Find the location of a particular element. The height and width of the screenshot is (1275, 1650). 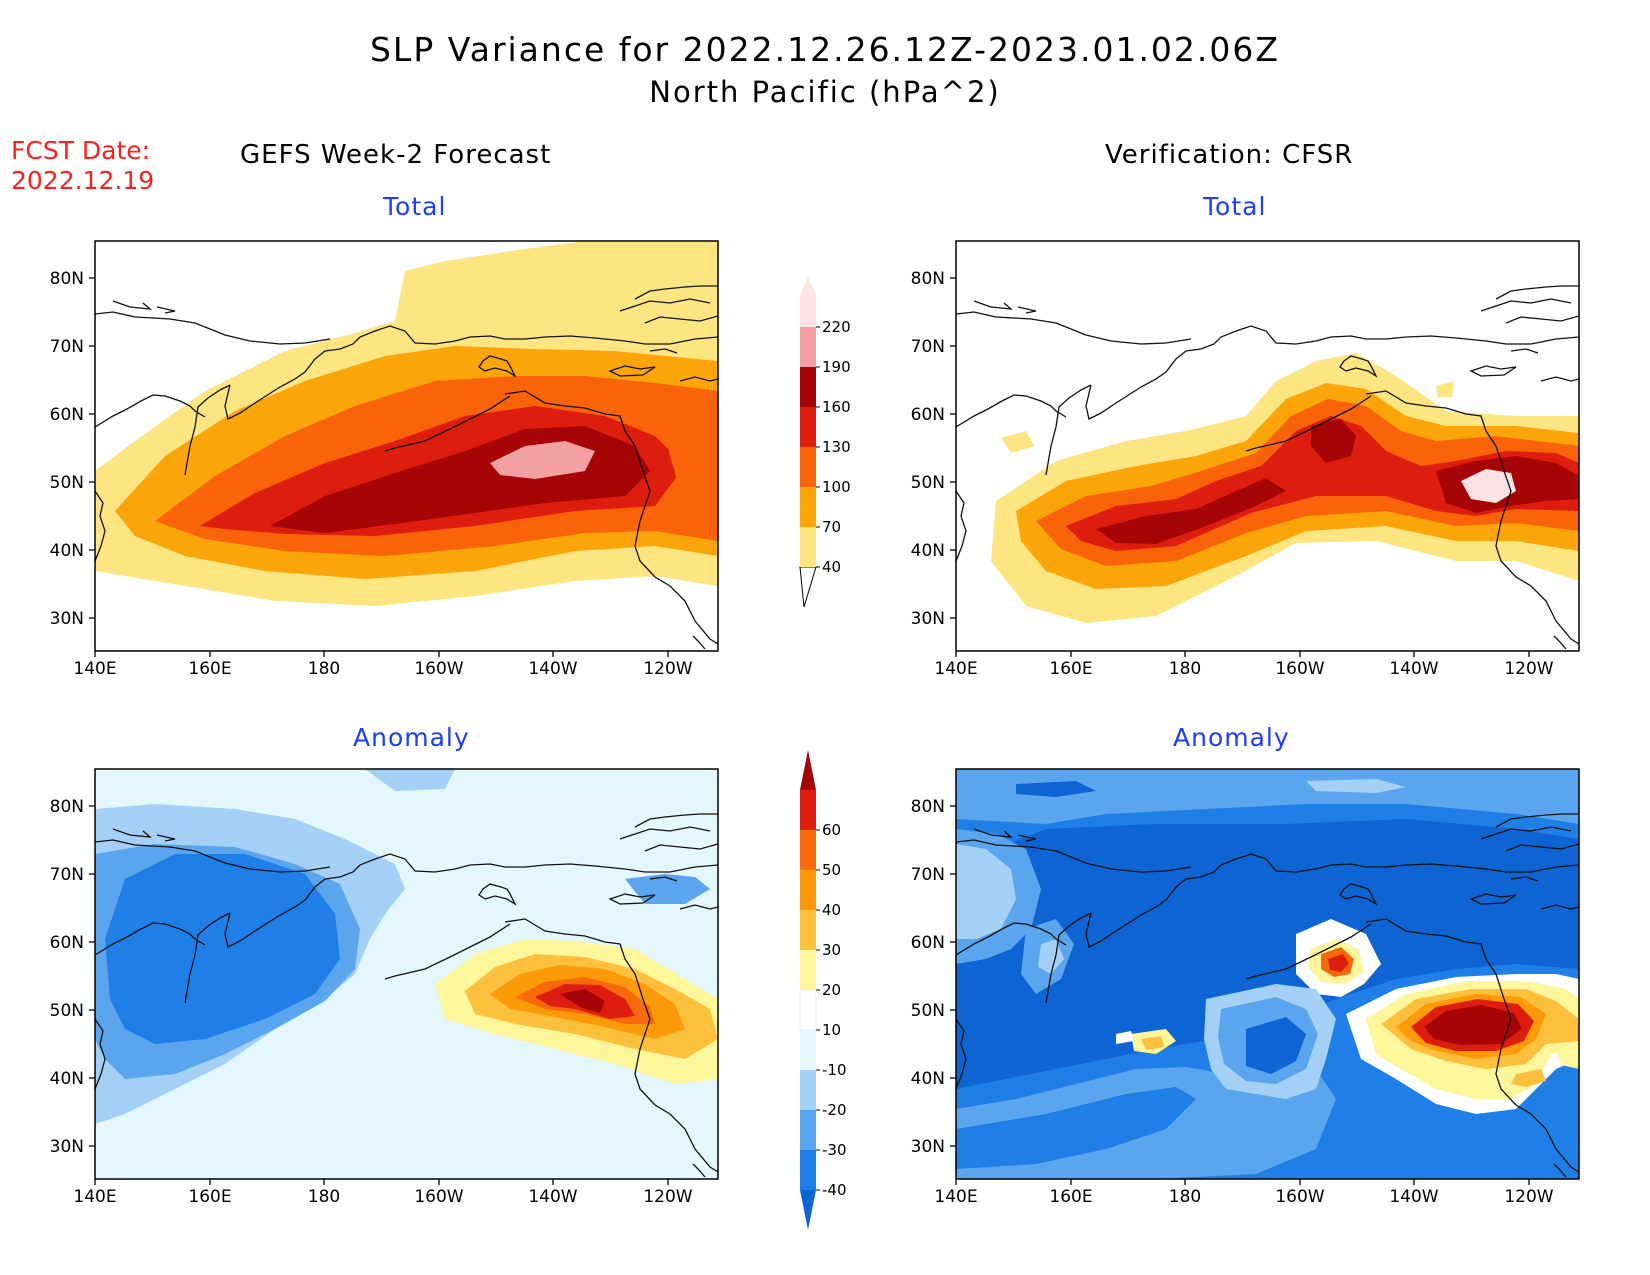

verification-anomaly-title: Anomaly is located at coordinates (1231, 737).